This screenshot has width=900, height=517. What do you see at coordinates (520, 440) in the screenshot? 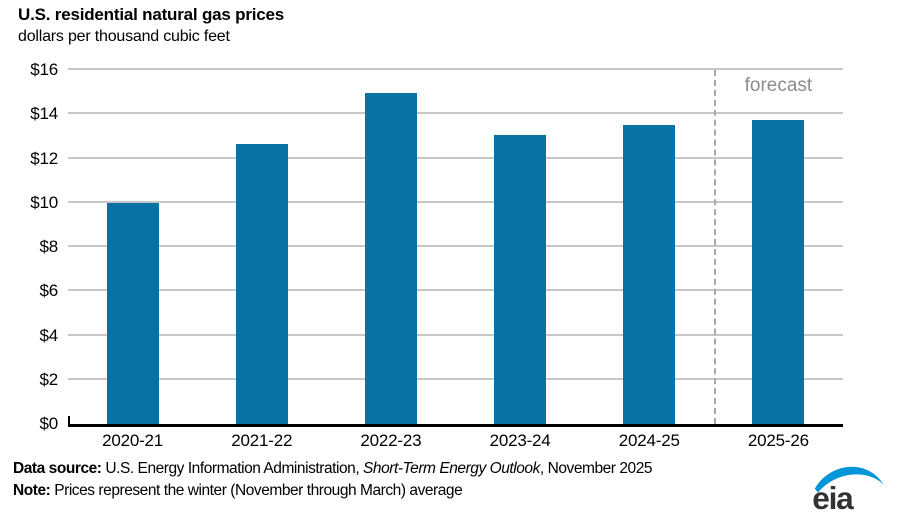
I see `x-tick-label: 2023-24` at bounding box center [520, 440].